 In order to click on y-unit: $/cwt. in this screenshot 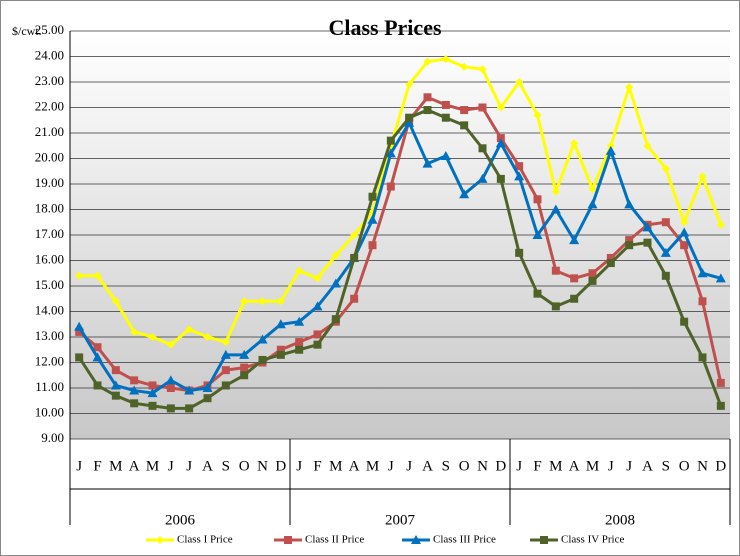, I will do `click(27, 31)`.